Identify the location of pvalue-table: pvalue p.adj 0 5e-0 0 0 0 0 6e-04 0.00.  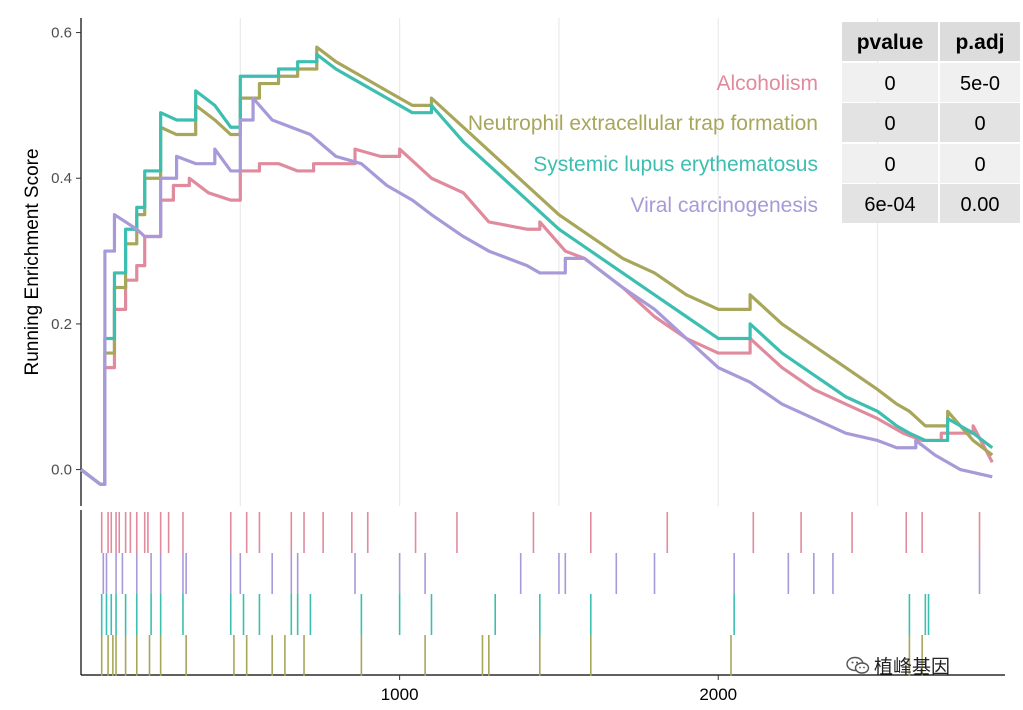
(931, 122).